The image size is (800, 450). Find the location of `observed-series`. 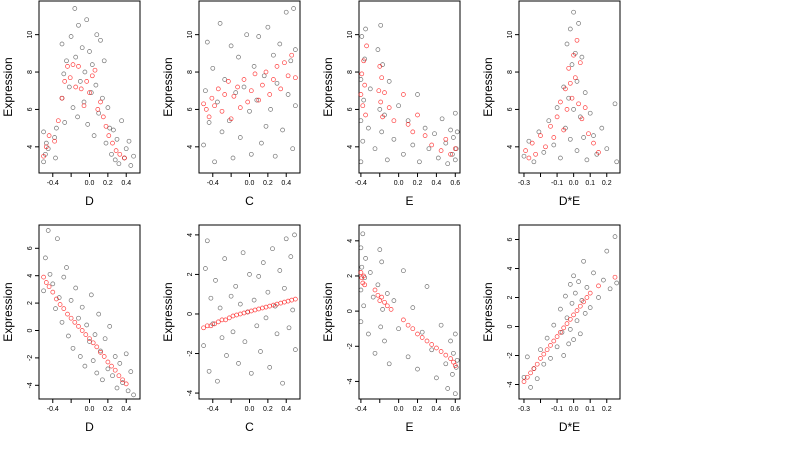

observed-series is located at coordinates (88, 313).